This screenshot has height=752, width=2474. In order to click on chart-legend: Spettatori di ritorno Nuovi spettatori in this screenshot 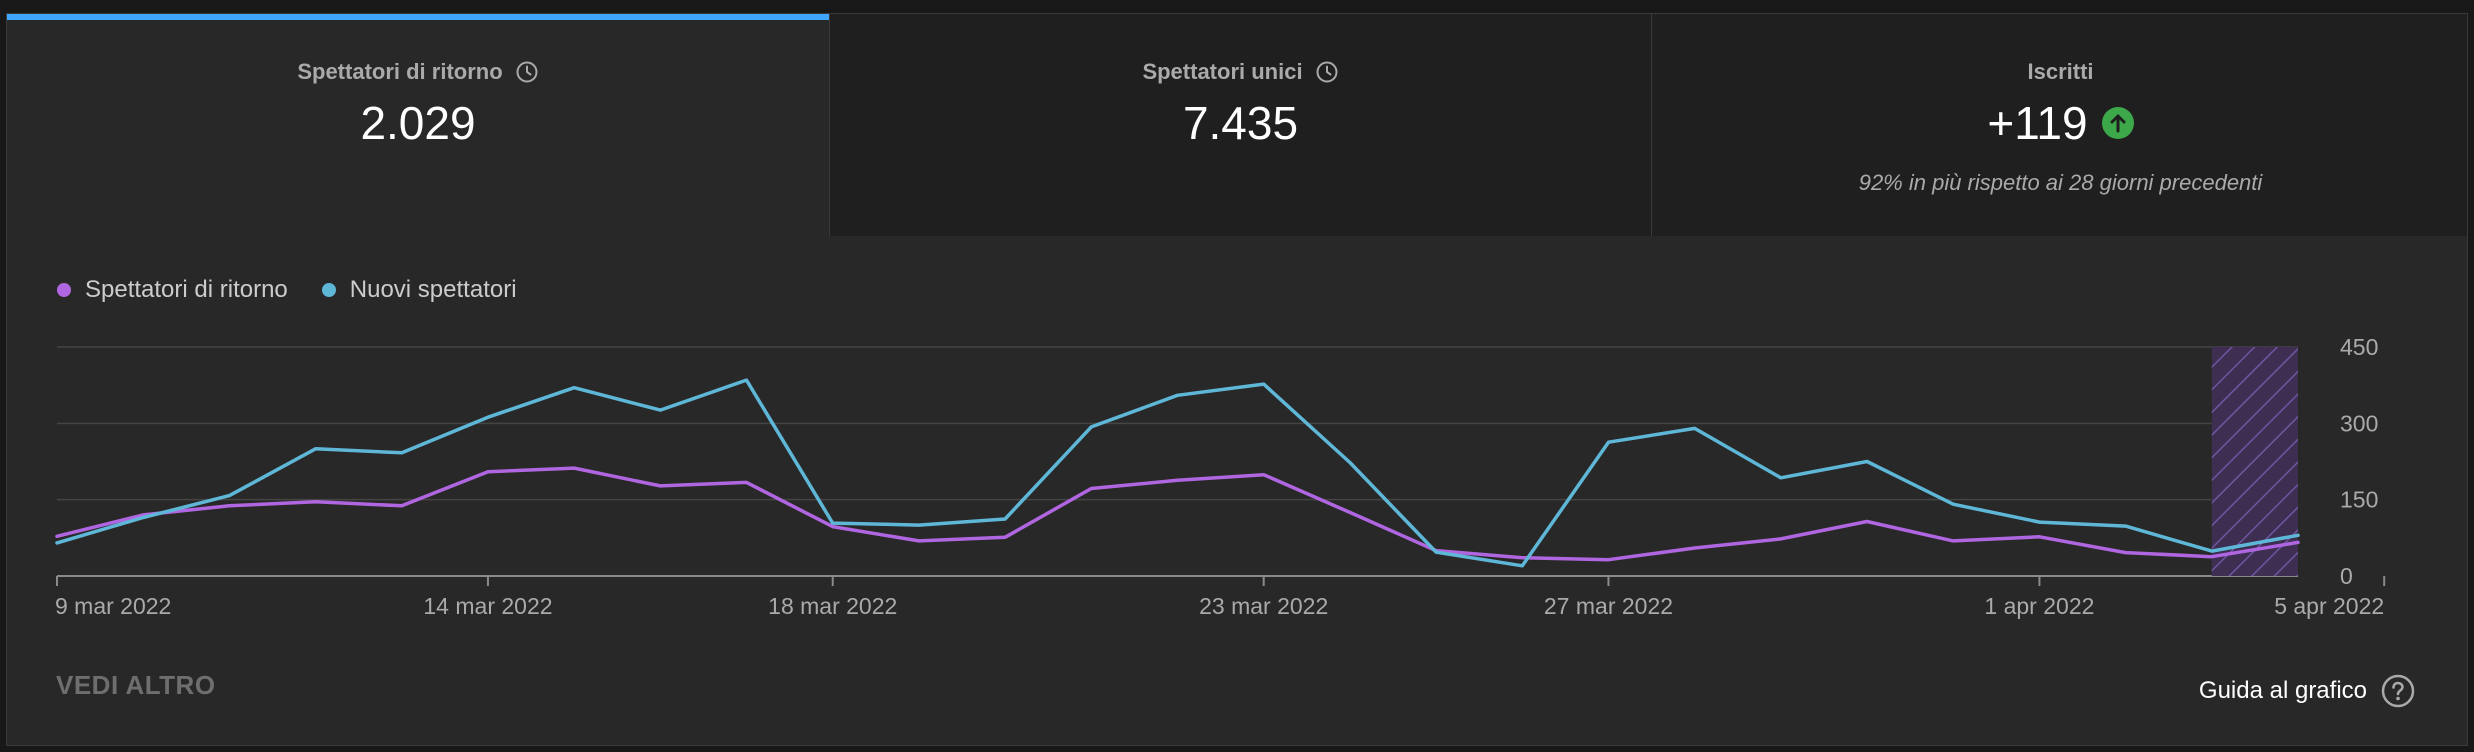, I will do `click(304, 290)`.